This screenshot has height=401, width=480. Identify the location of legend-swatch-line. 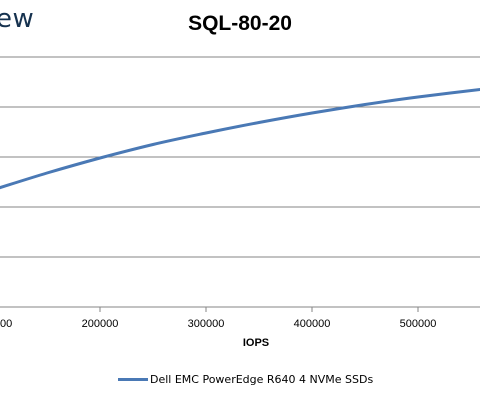
(133, 379).